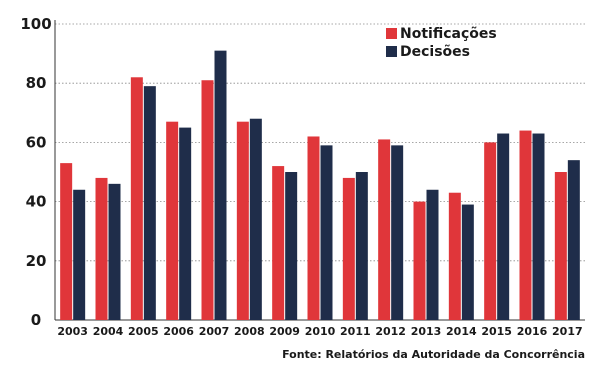  What do you see at coordinates (149, 203) in the screenshot?
I see `bar-decisoes-2005` at bounding box center [149, 203].